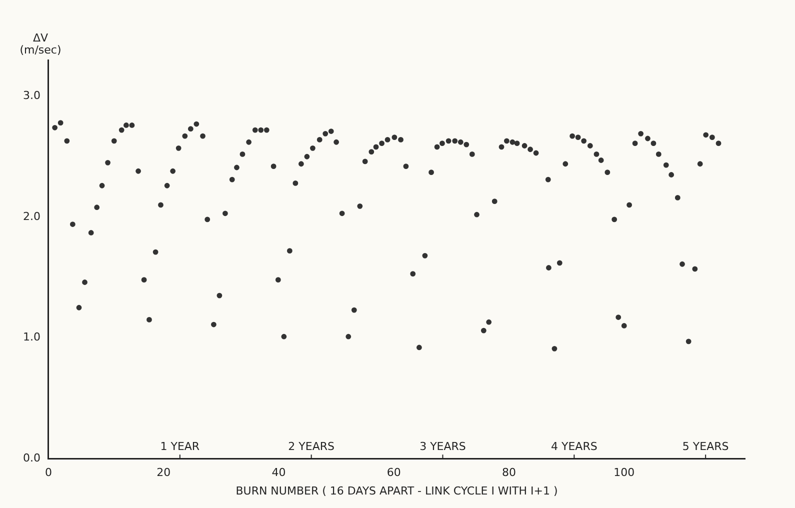  I want to click on x-tick-label: 60, so click(393, 473).